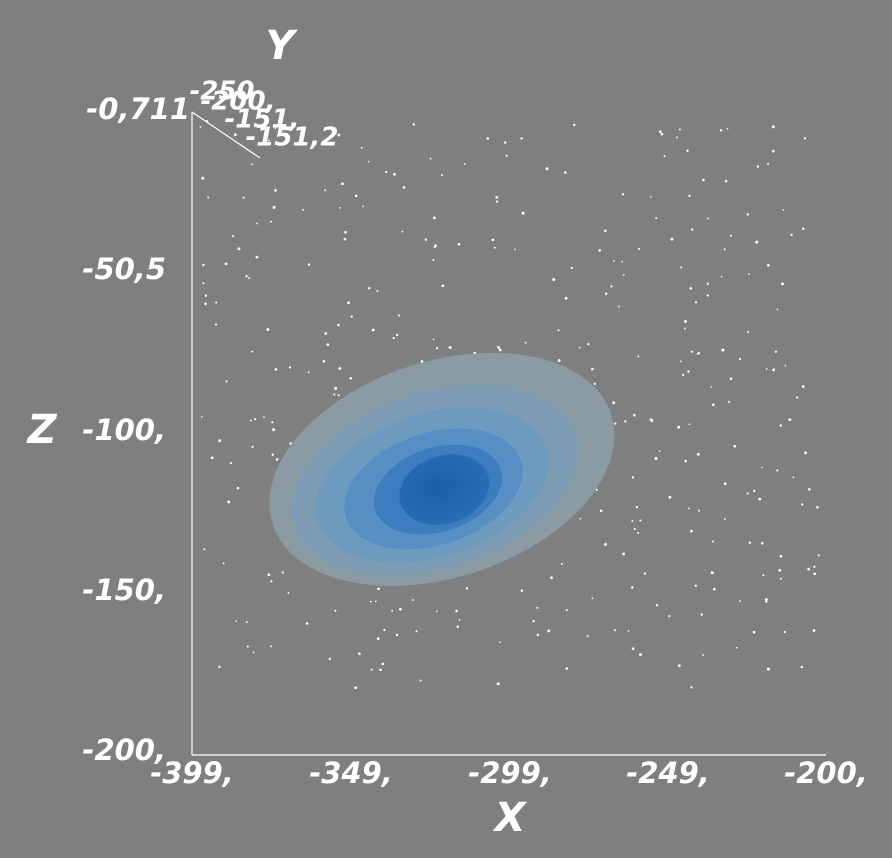 This screenshot has height=858, width=892. I want to click on x-tick-label: -200,, so click(826, 773).